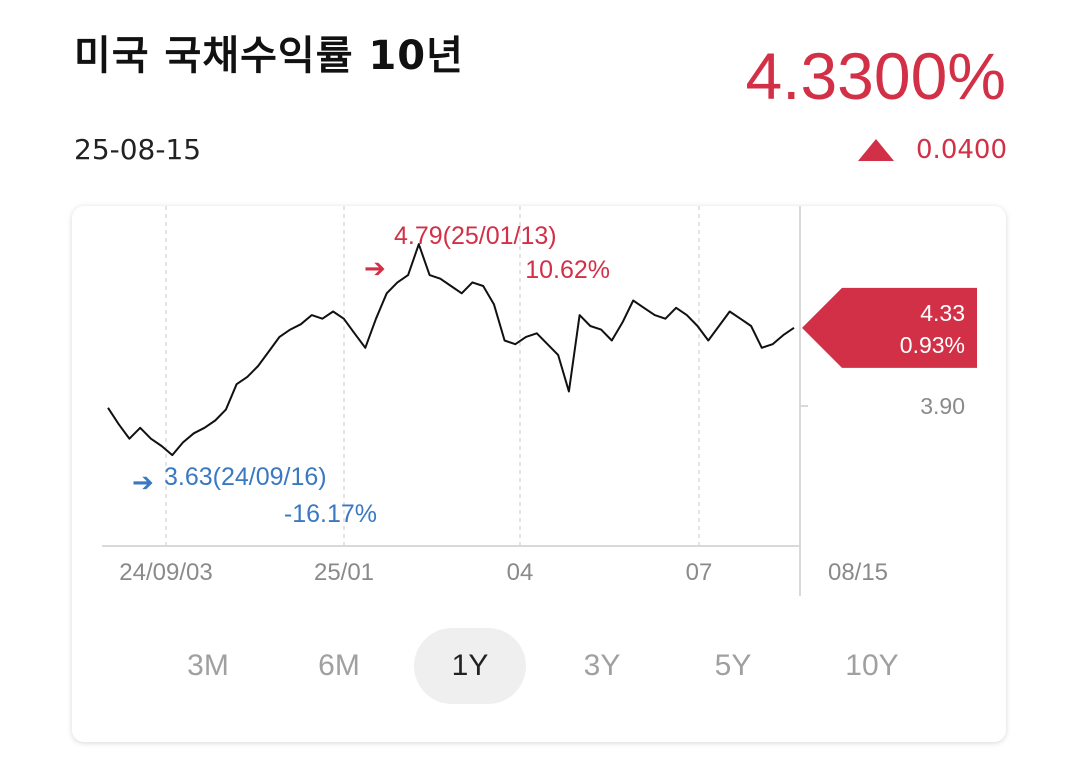 The image size is (1079, 759). What do you see at coordinates (344, 572) in the screenshot?
I see `x-tick-label: 25/01` at bounding box center [344, 572].